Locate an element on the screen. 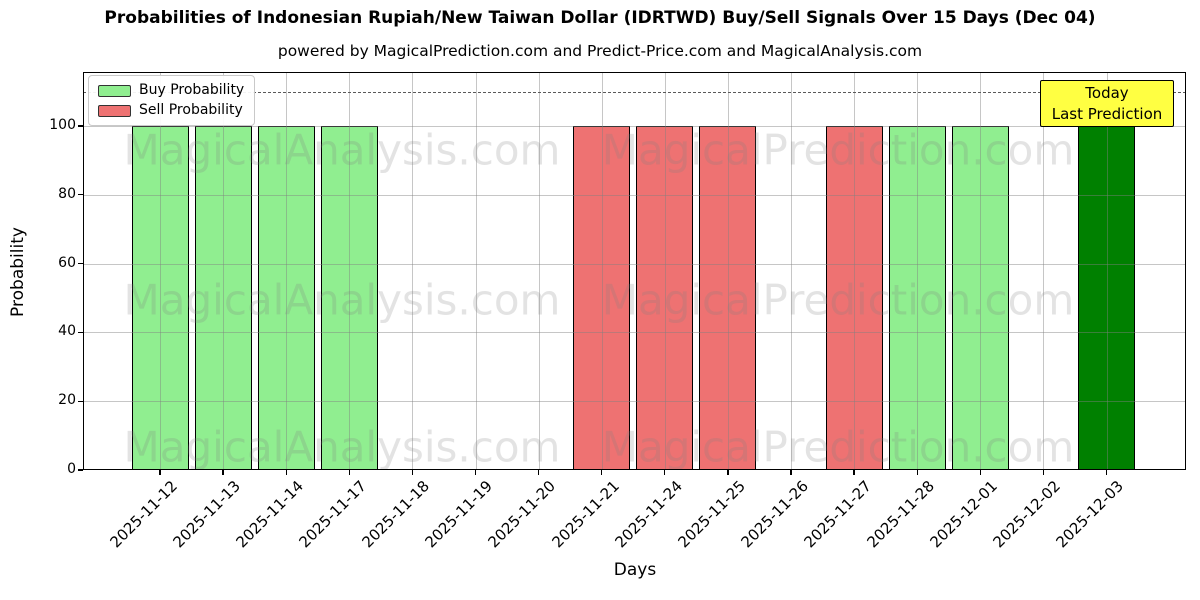  x-tick-label: 2025-11-13 is located at coordinates (206, 514).